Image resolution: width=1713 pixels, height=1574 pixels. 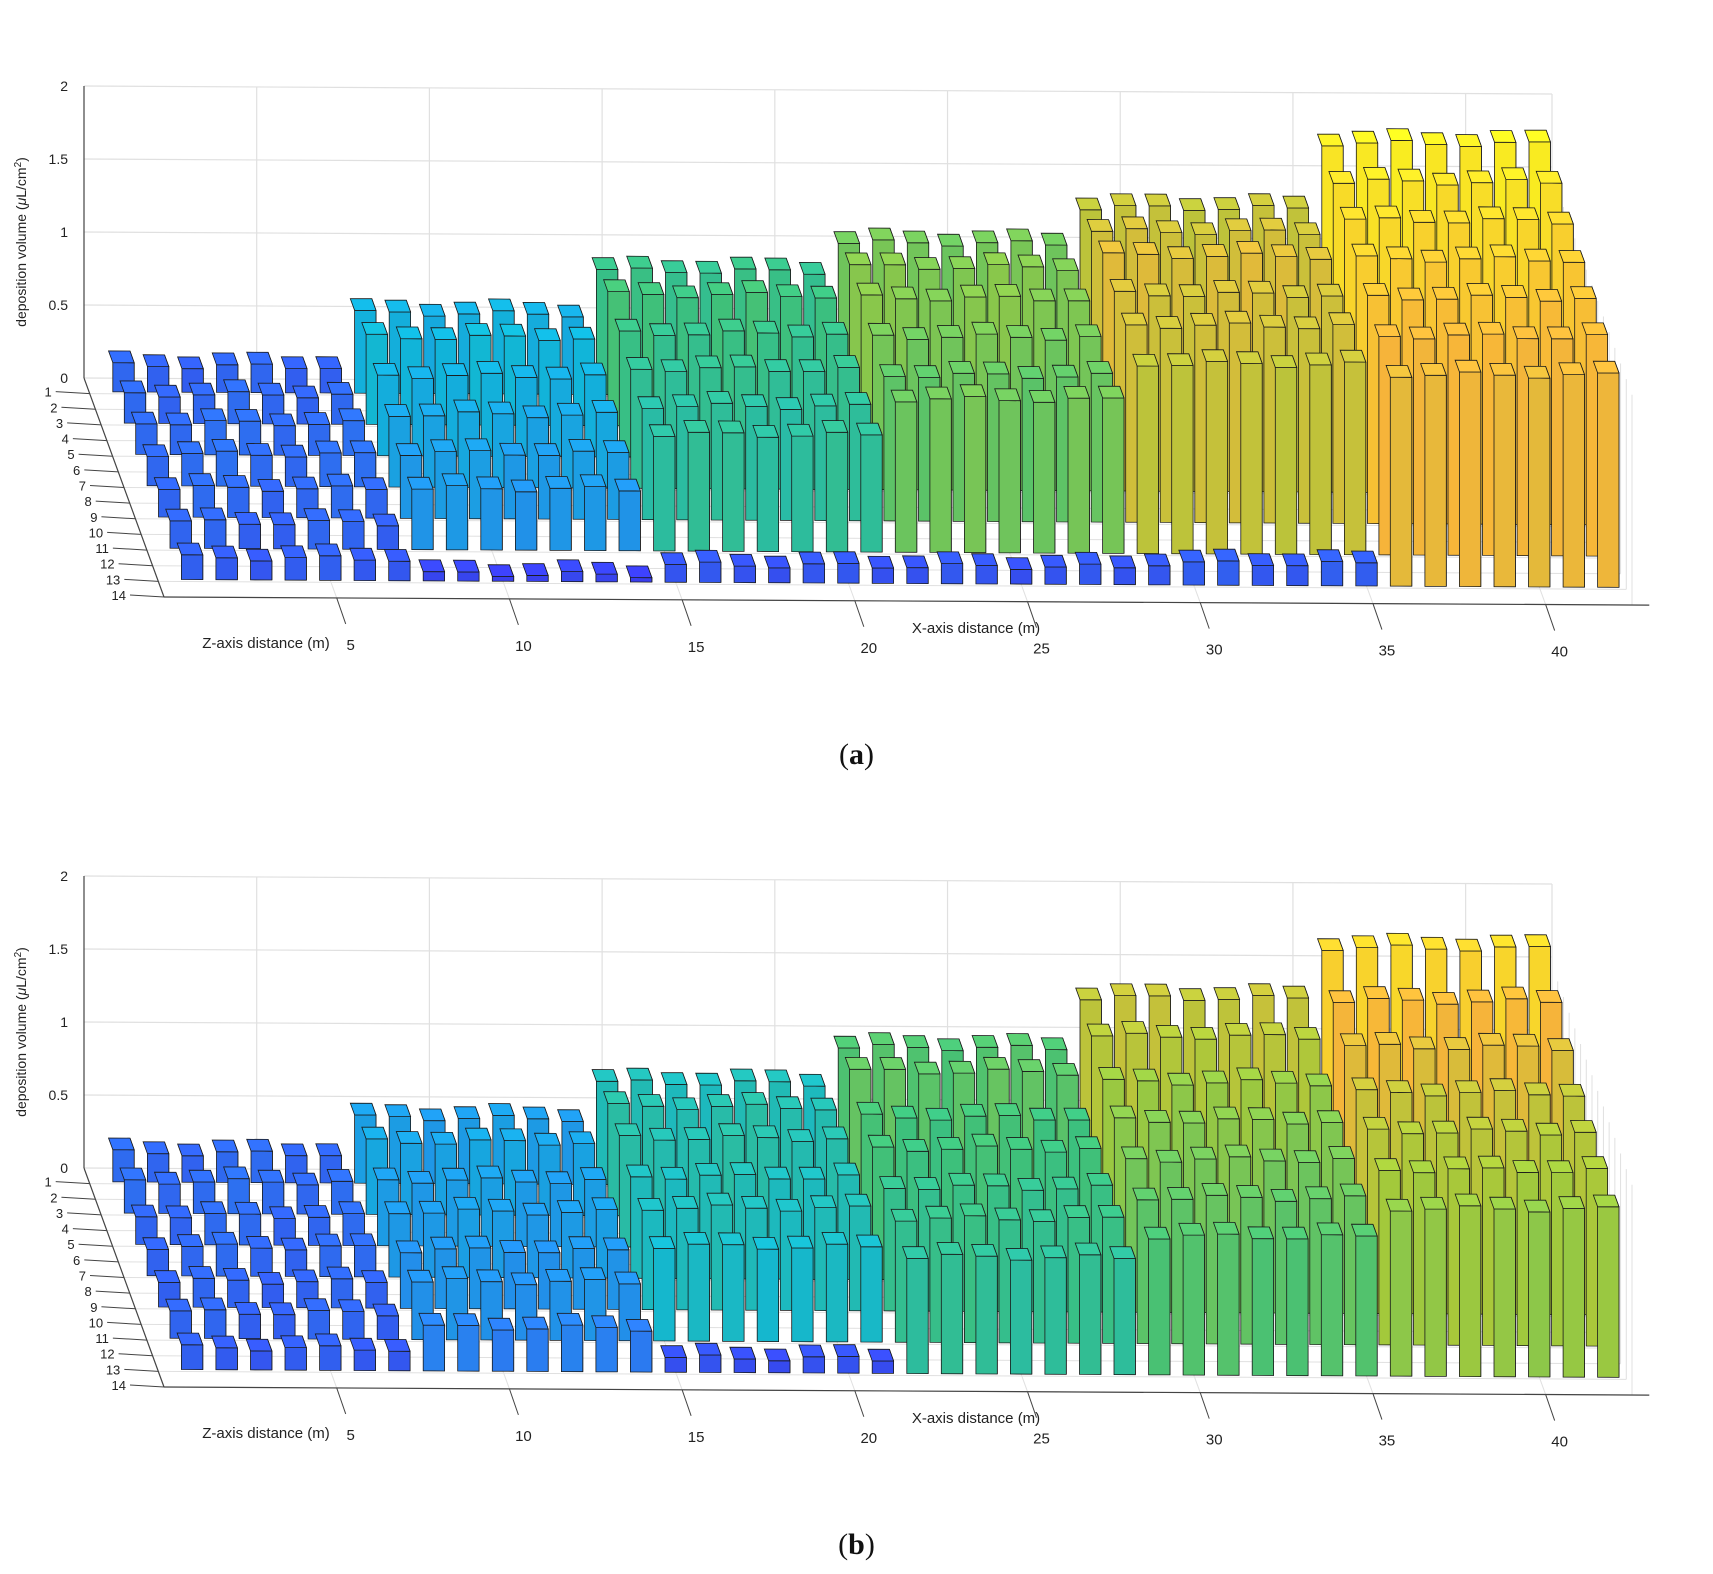 I want to click on z-tick-label: 12, so click(x=107, y=1354).